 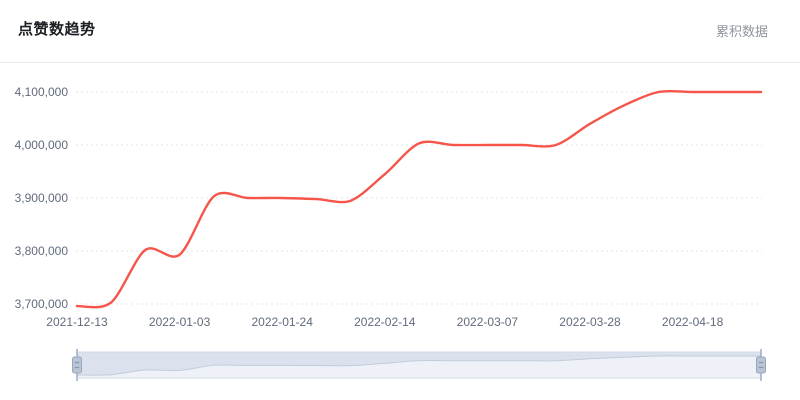 I want to click on y-axis-label: 4,100,000, so click(x=42, y=92).